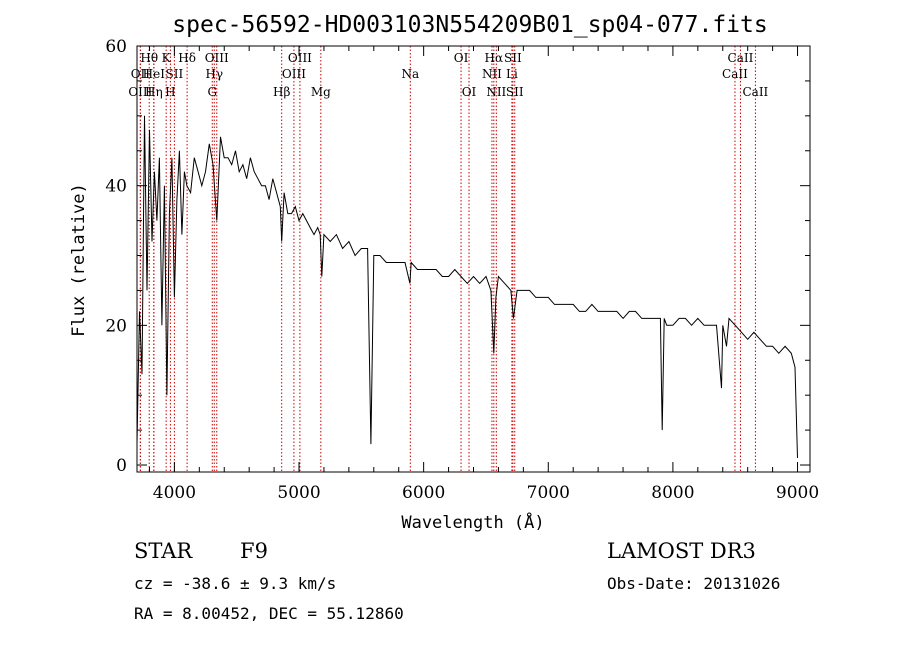 Image resolution: width=900 pixels, height=649 pixels. What do you see at coordinates (187, 58) in the screenshot?
I see `spectral-line-label: Hδ` at bounding box center [187, 58].